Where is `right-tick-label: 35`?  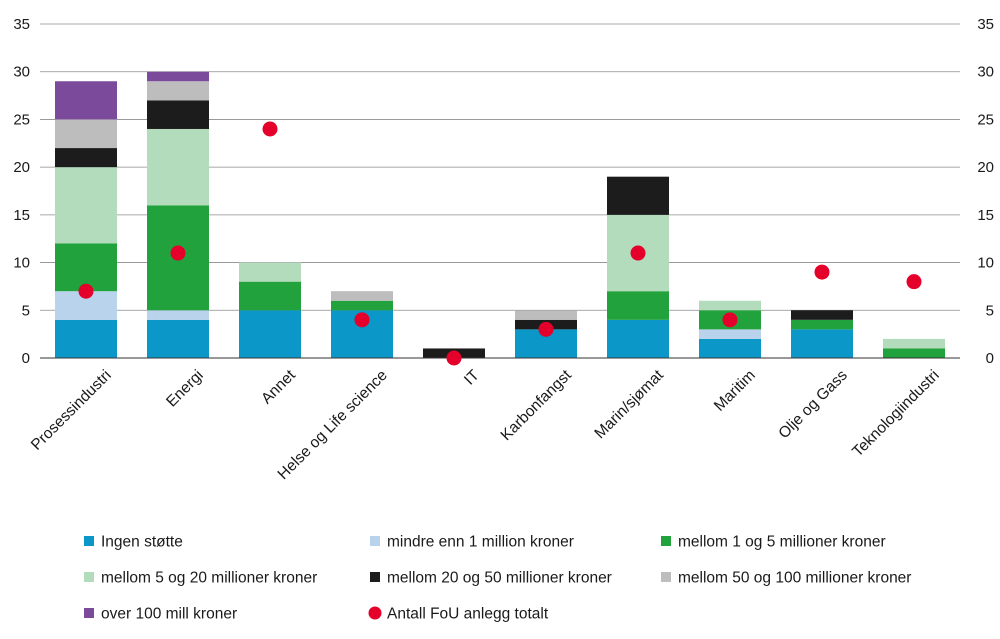
right-tick-label: 35 is located at coordinates (985, 24).